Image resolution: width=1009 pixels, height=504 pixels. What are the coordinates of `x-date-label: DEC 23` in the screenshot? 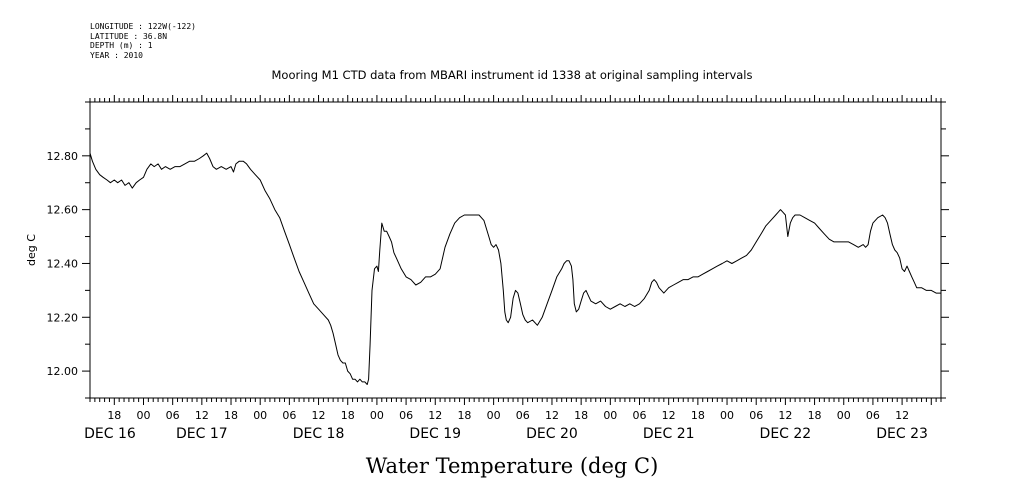 It's located at (902, 434).